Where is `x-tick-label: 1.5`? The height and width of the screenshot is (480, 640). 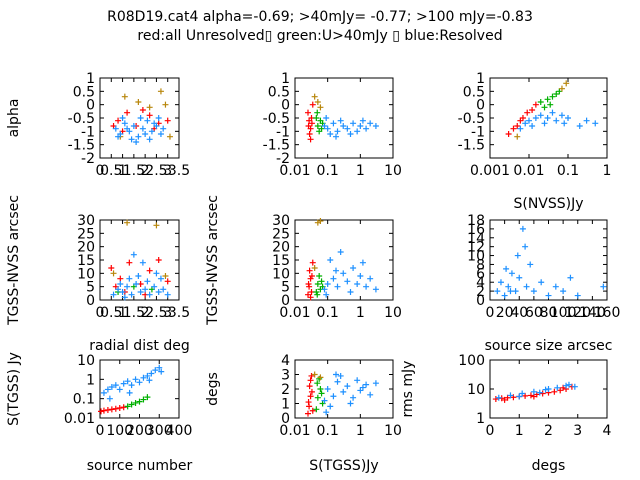 x-tick-label: 1.5 is located at coordinates (134, 313).